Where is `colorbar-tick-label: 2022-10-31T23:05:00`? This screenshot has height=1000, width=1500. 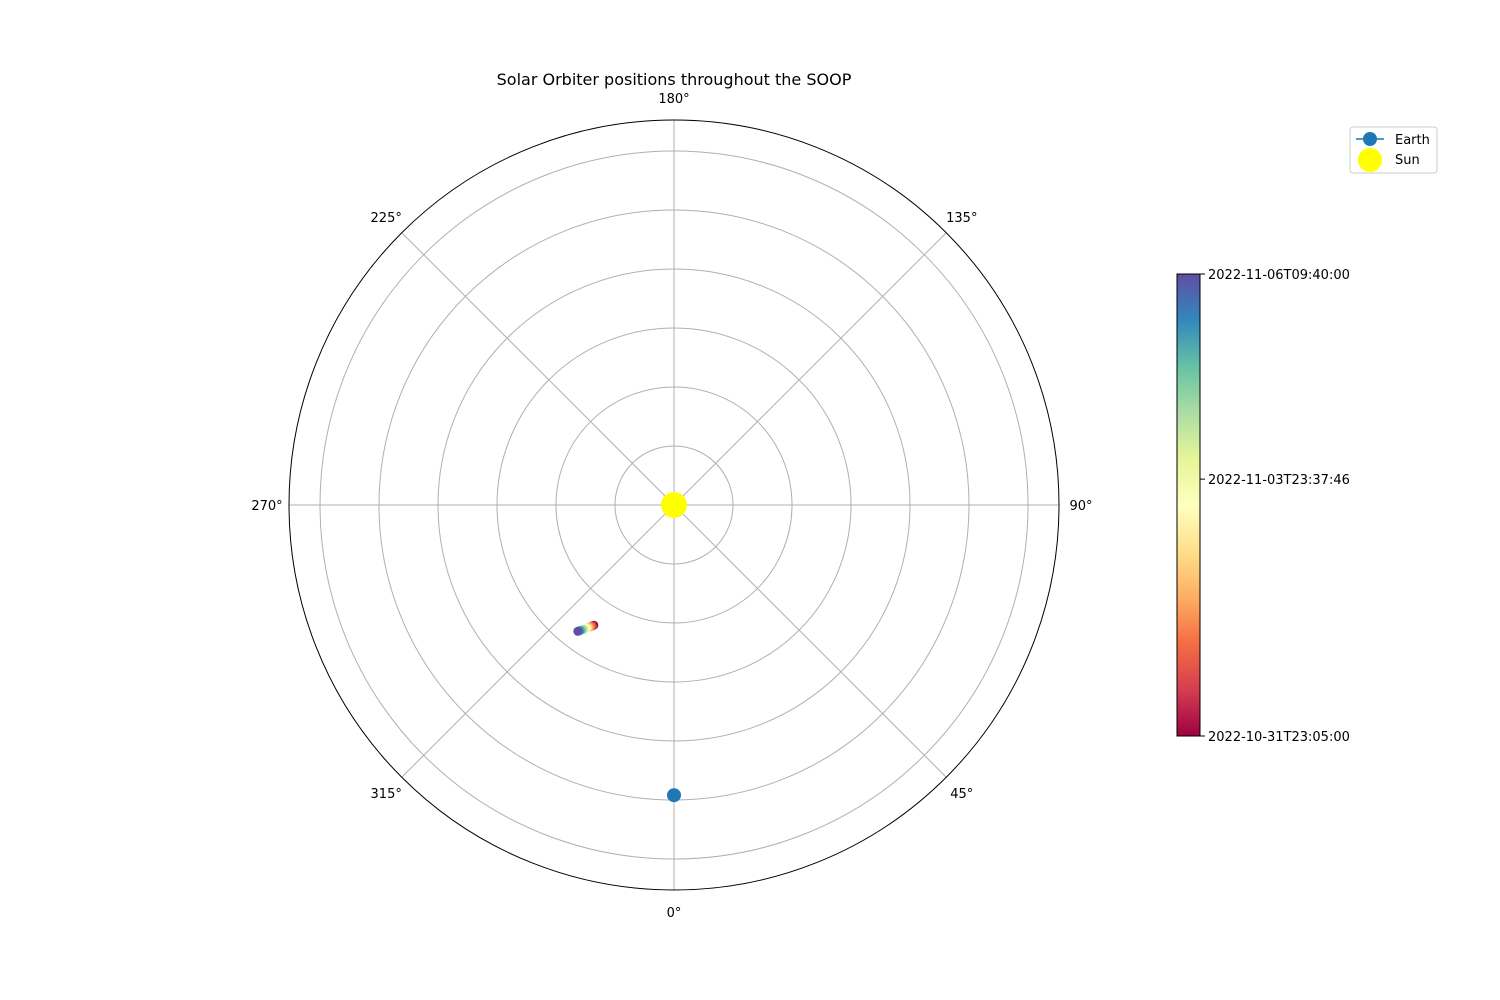 colorbar-tick-label: 2022-10-31T23:05:00 is located at coordinates (1279, 737).